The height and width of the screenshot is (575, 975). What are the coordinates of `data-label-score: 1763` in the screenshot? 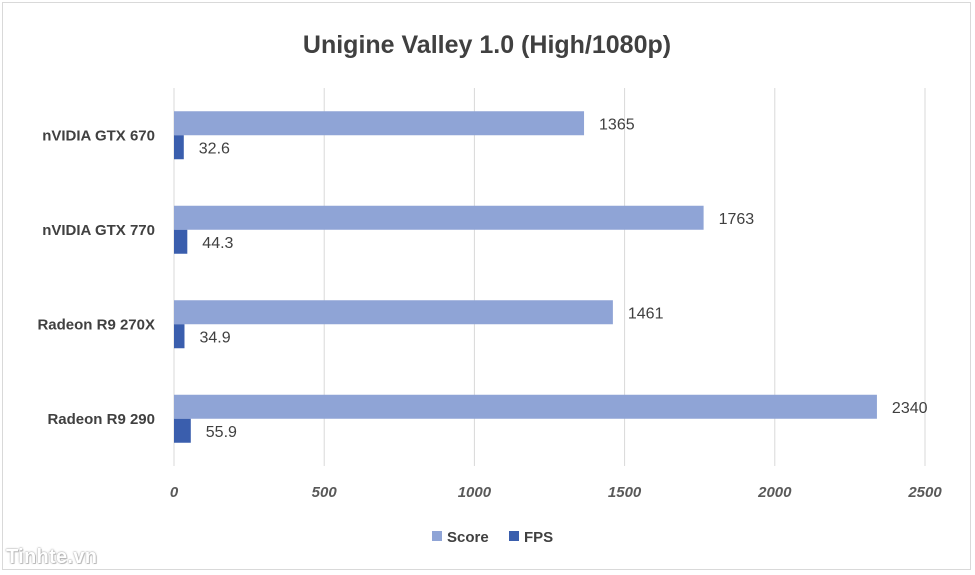 It's located at (737, 219).